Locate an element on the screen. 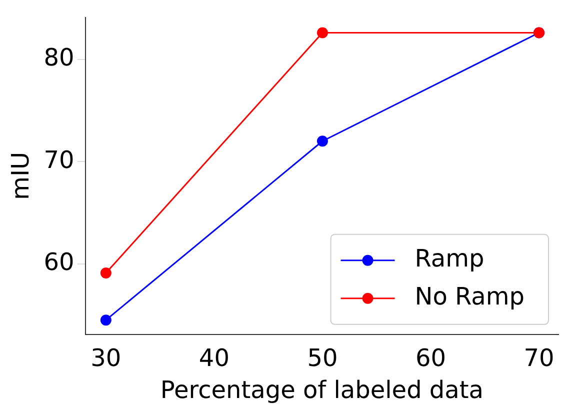  x-tick-label: 30 is located at coordinates (106, 358).